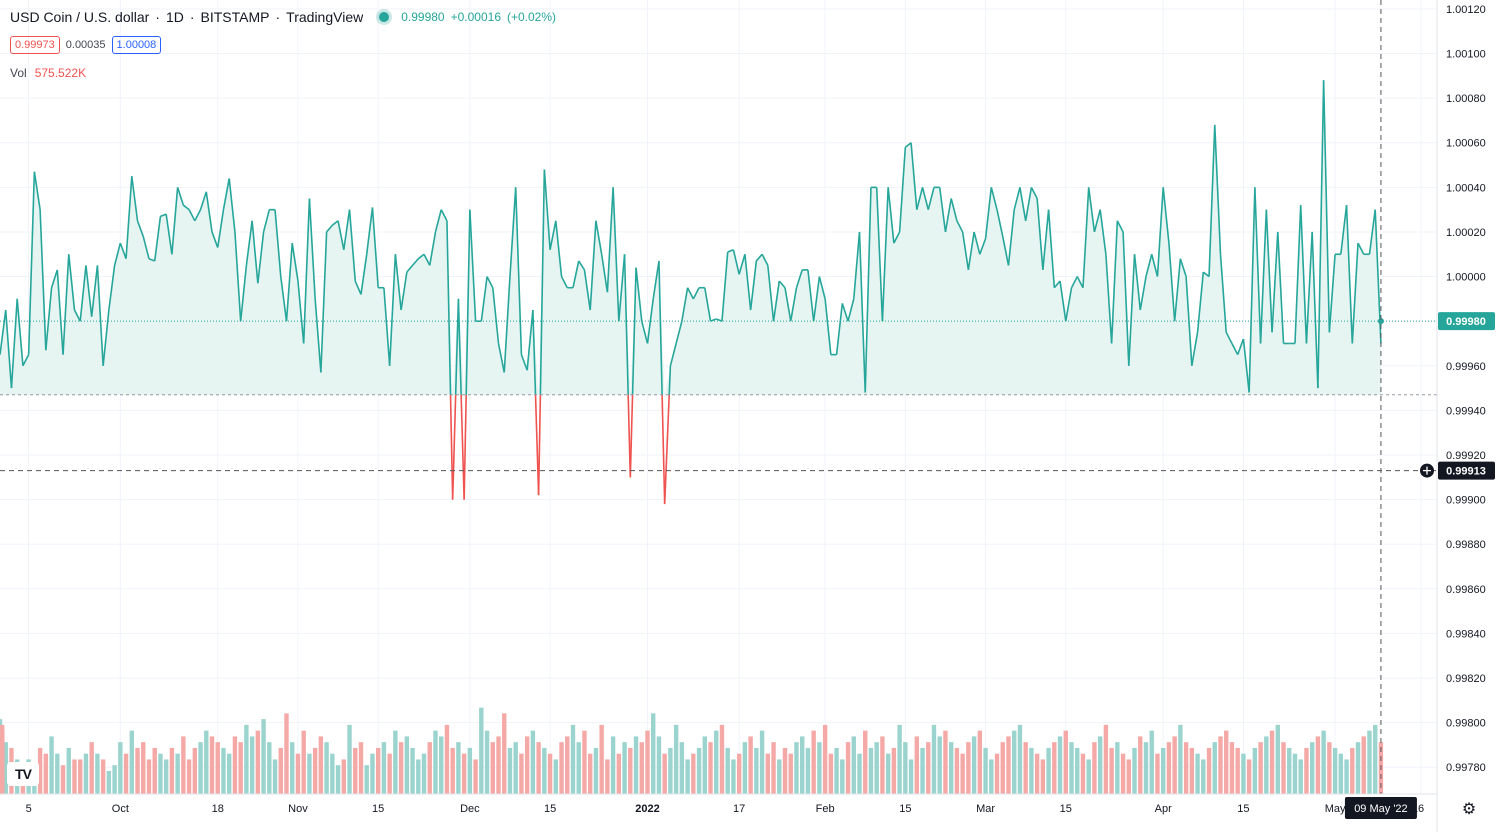 This screenshot has width=1500, height=832. I want to click on x-tick-label: 15, so click(1243, 809).